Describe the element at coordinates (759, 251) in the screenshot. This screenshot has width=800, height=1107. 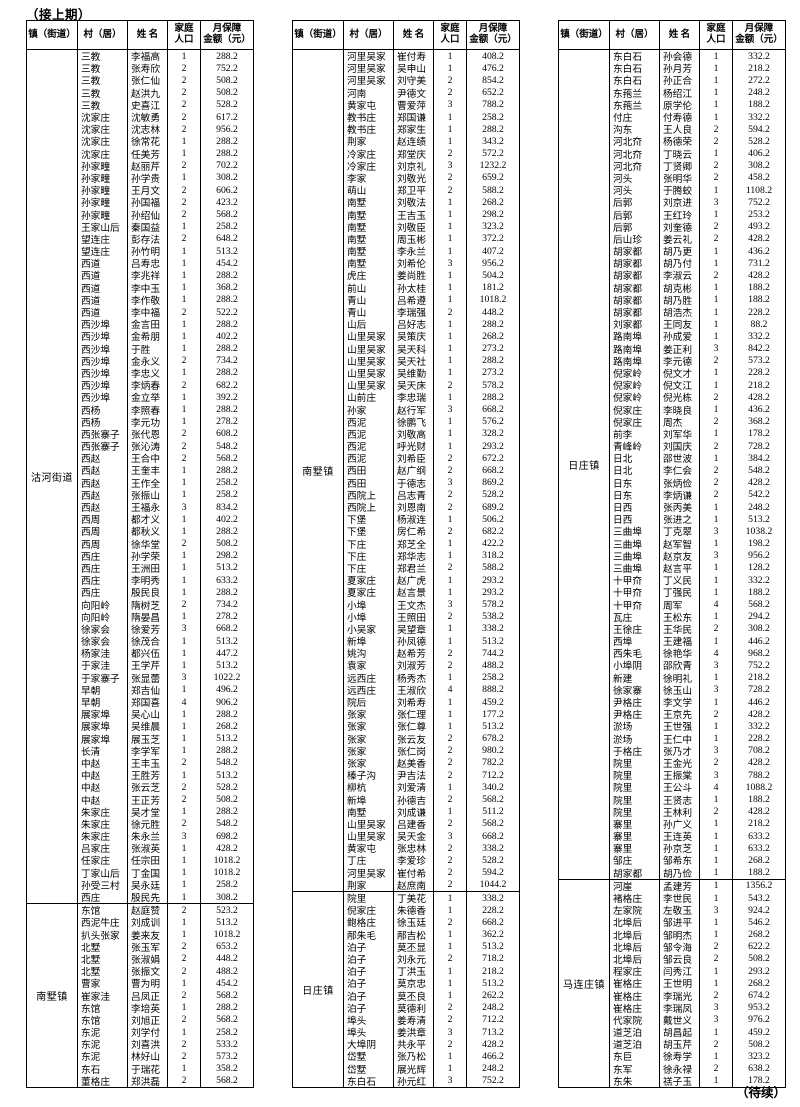
I see `amount-cell: 436.2` at that location.